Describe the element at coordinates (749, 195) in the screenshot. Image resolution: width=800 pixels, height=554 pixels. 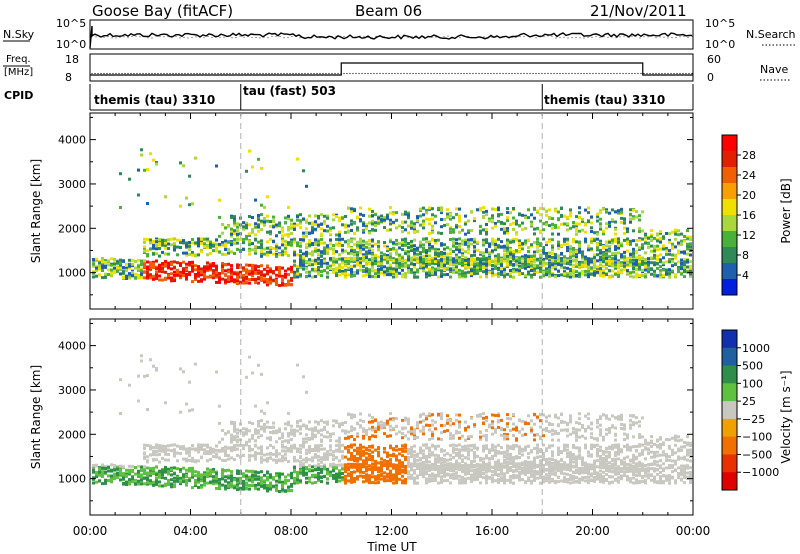
I see `colorbar-tick-label: 20` at that location.